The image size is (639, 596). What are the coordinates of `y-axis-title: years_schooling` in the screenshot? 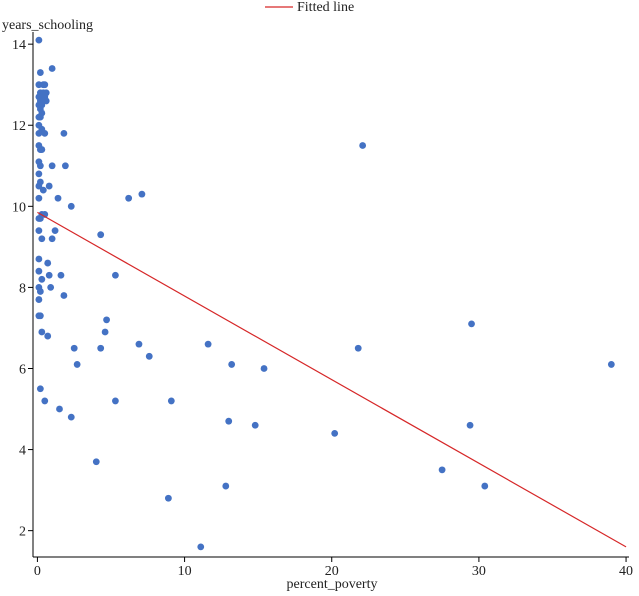 It's located at (47, 25).